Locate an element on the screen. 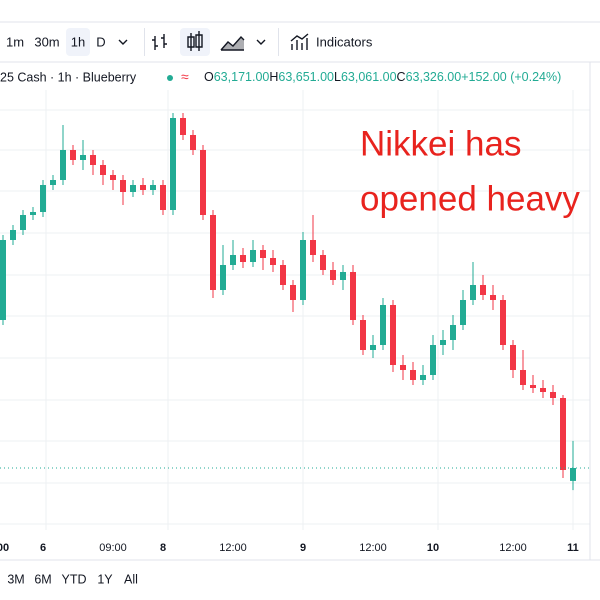 The image size is (600, 600). ohlc-key: C is located at coordinates (401, 77).